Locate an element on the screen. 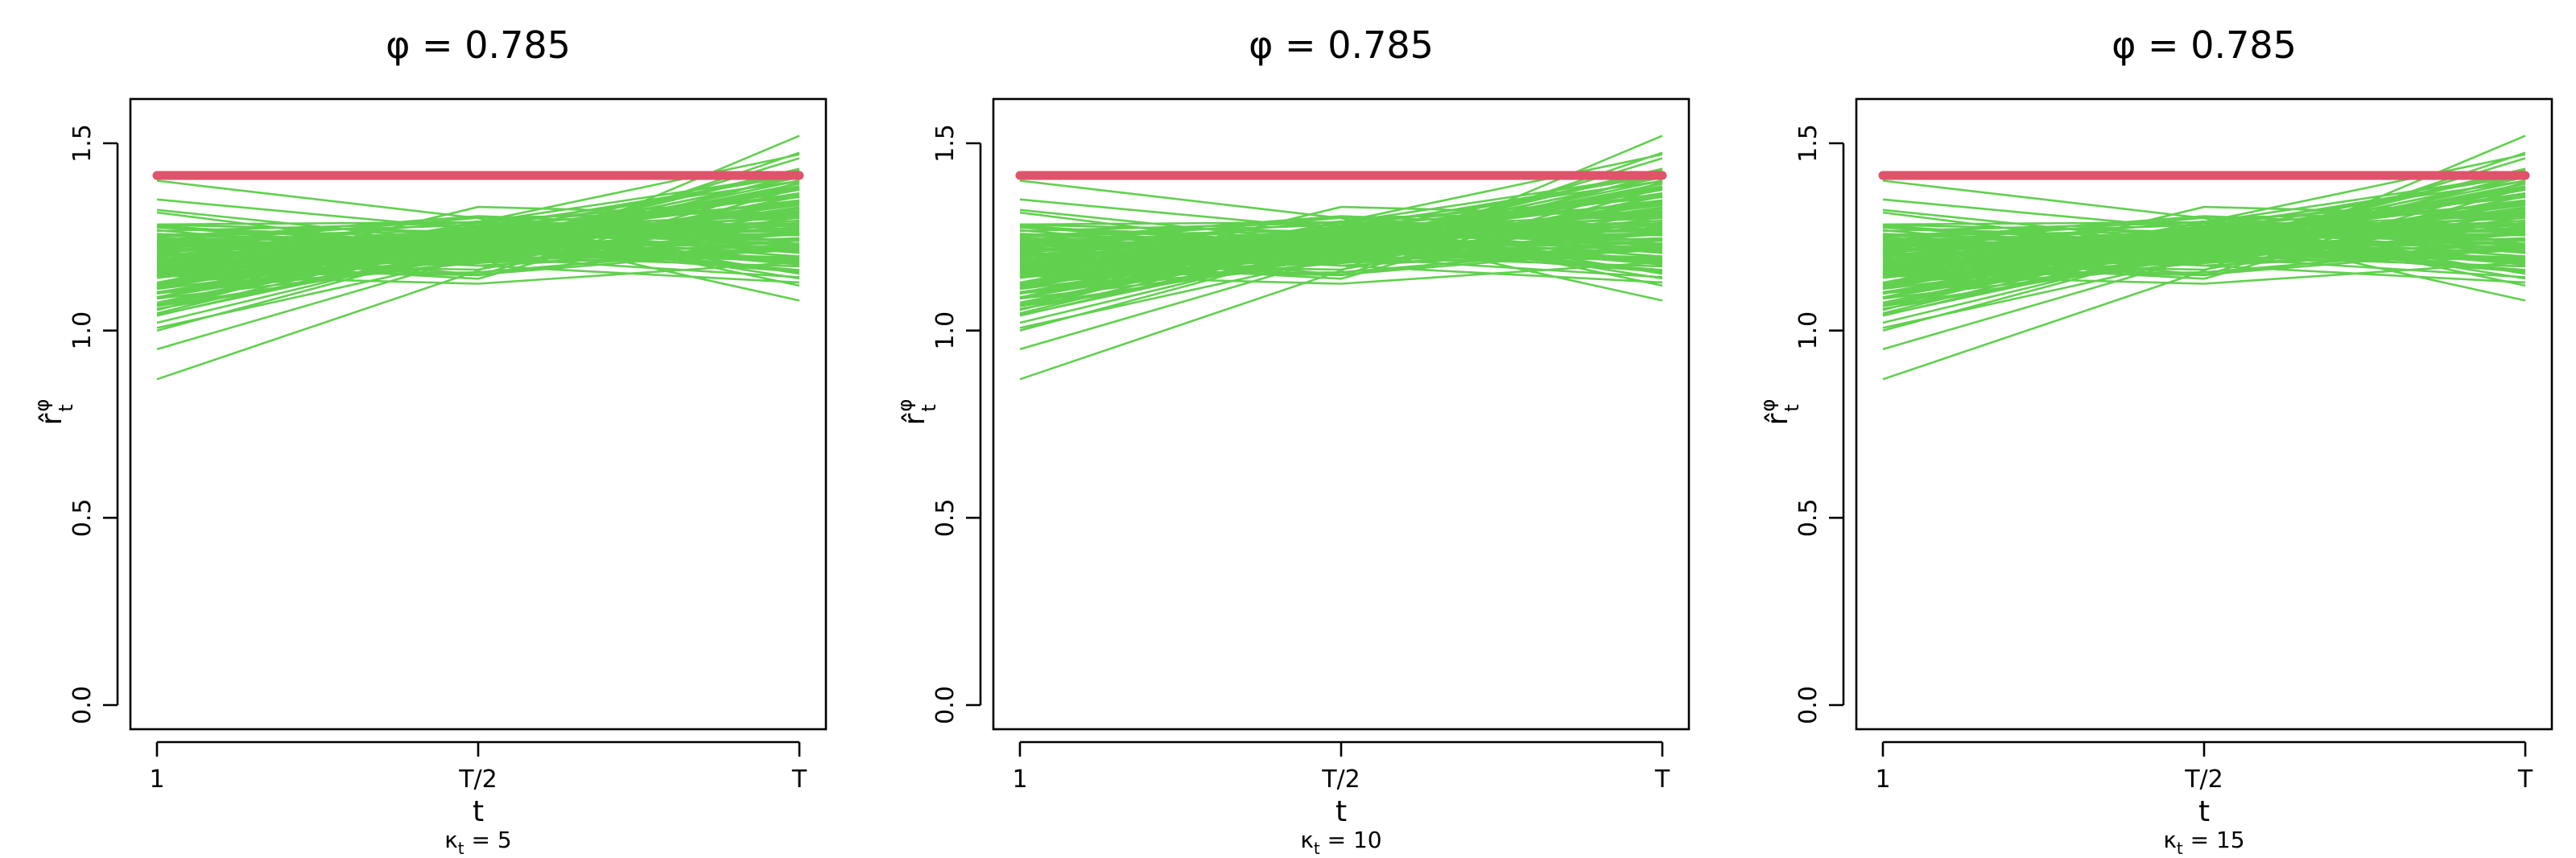 The width and height of the screenshot is (2576, 858). panel-caption: κt = 10 is located at coordinates (1340, 842).